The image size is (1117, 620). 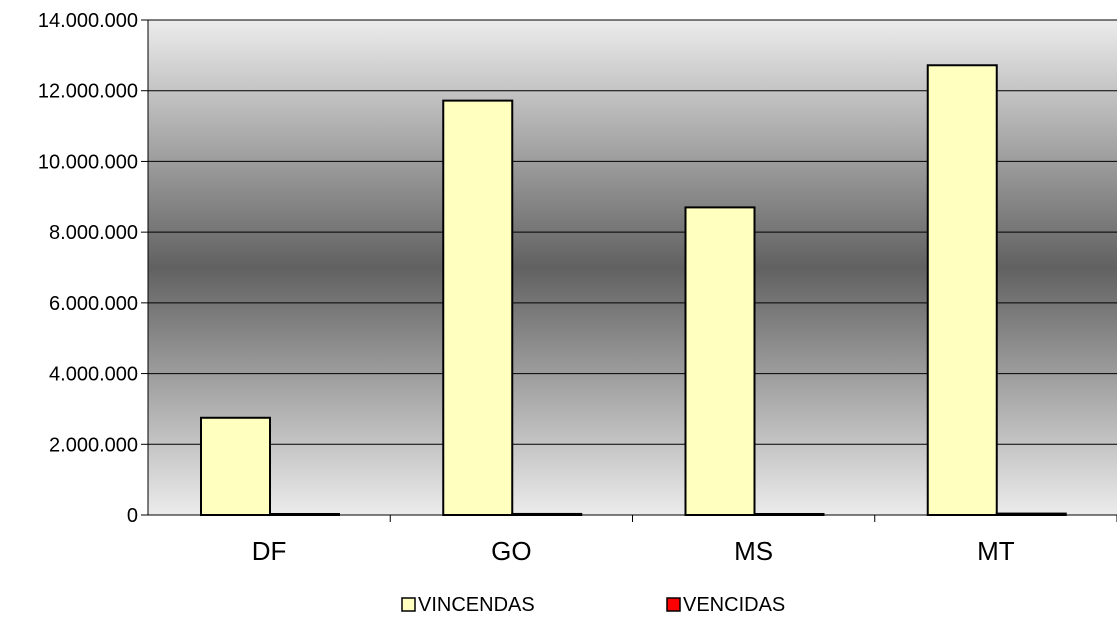 What do you see at coordinates (478, 307) in the screenshot?
I see `bar-vincendas-go` at bounding box center [478, 307].